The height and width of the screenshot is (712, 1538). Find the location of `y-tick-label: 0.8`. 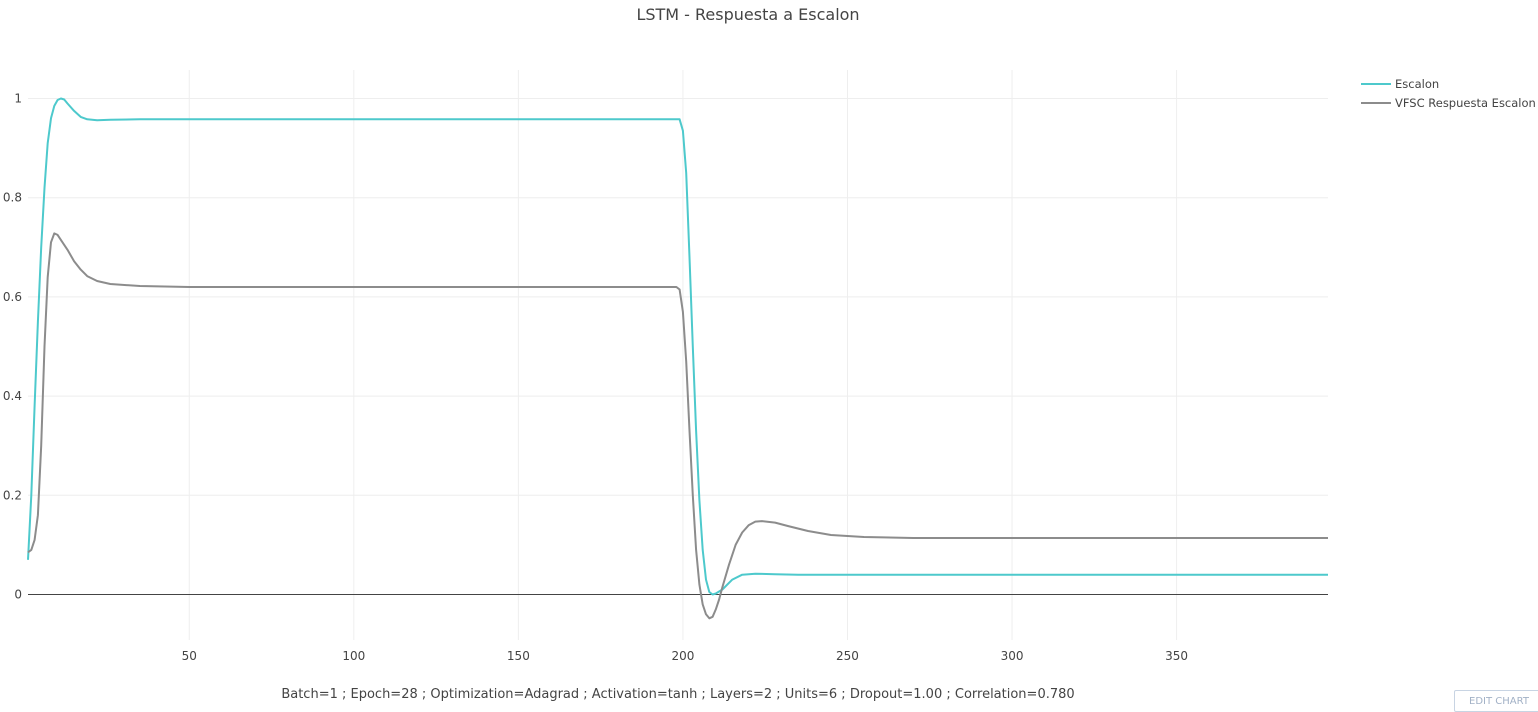

y-tick-label: 0.8 is located at coordinates (12, 198).